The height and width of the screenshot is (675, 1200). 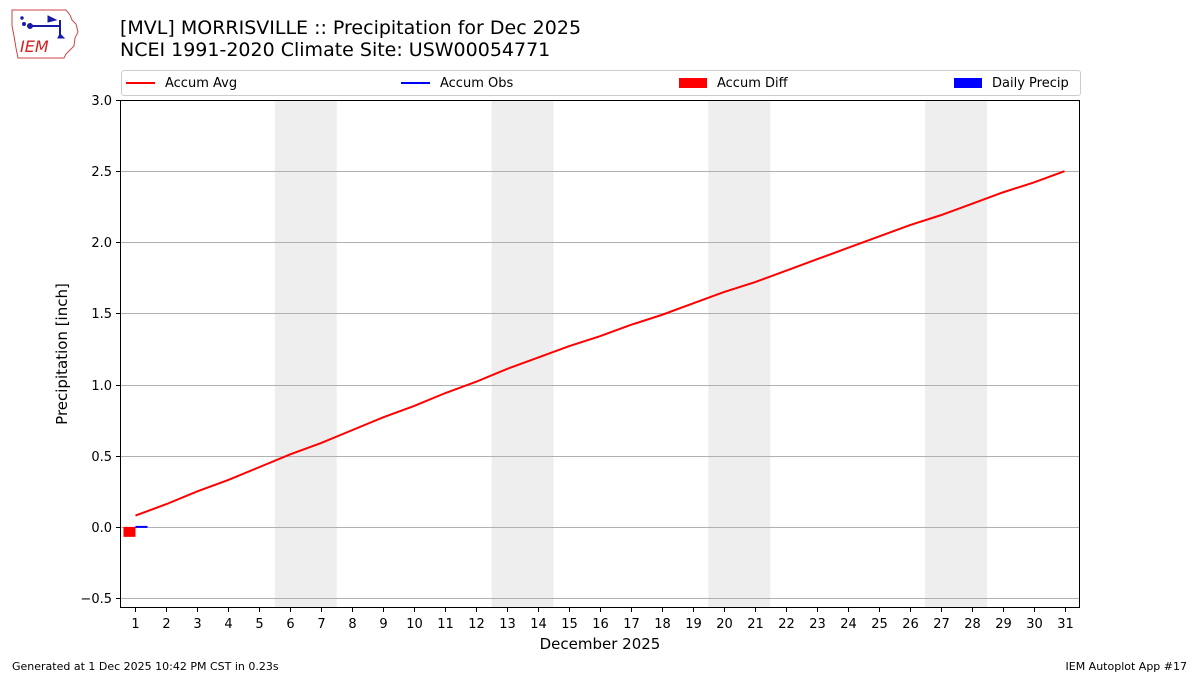 I want to click on y-axis-ticks: −0.5 0.0 0.5 1.0 1.5 2.0 2.5 3.0, so click(x=100, y=350).